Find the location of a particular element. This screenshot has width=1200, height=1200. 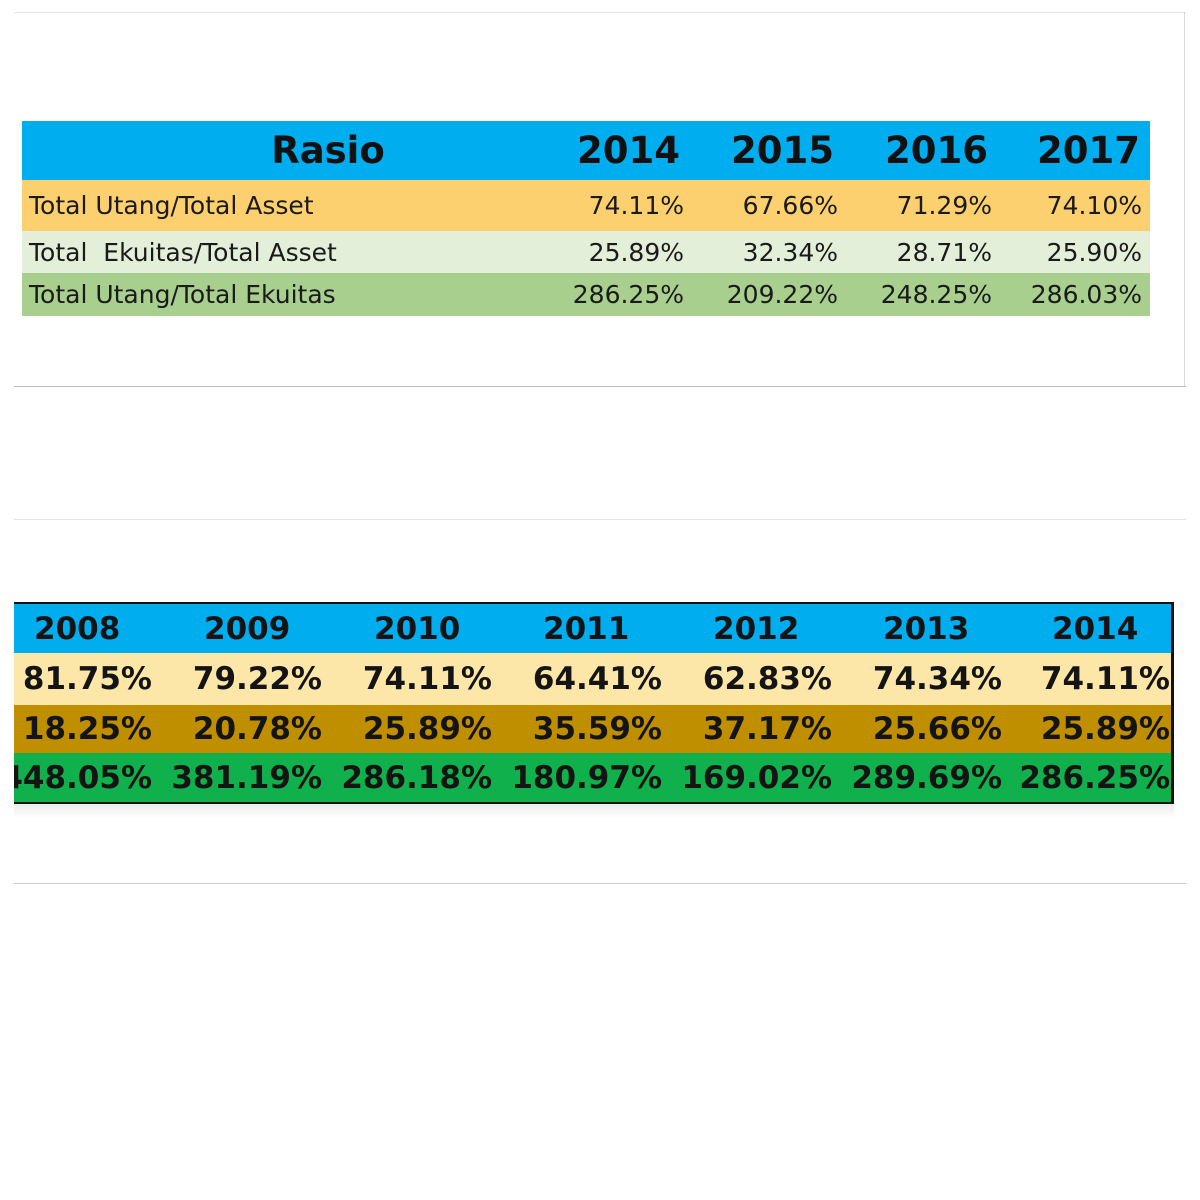

column-header-year: 2008 is located at coordinates (77, 628).